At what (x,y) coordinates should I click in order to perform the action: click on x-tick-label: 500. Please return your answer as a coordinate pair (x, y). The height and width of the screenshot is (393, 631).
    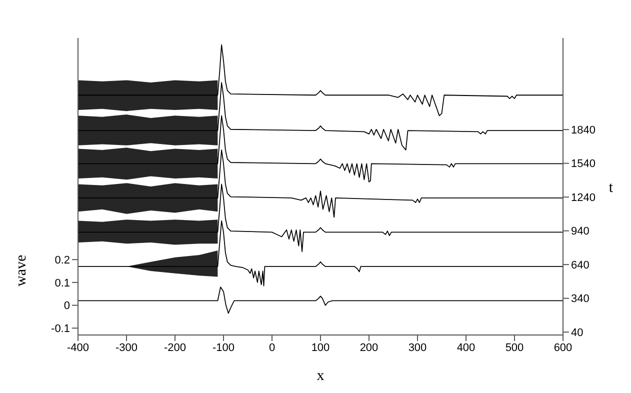
    Looking at the image, I should click on (514, 348).